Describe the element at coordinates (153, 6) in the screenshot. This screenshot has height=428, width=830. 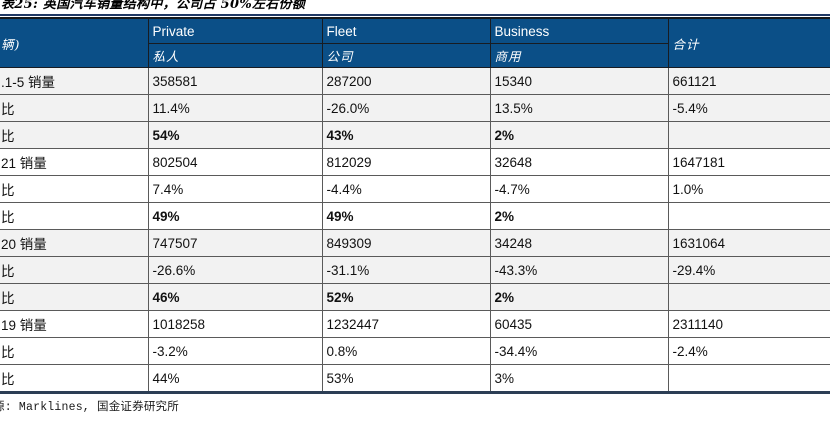
I see `table-title: 表25: 英国汽车销量结构中，公司占 50%左右份额` at that location.